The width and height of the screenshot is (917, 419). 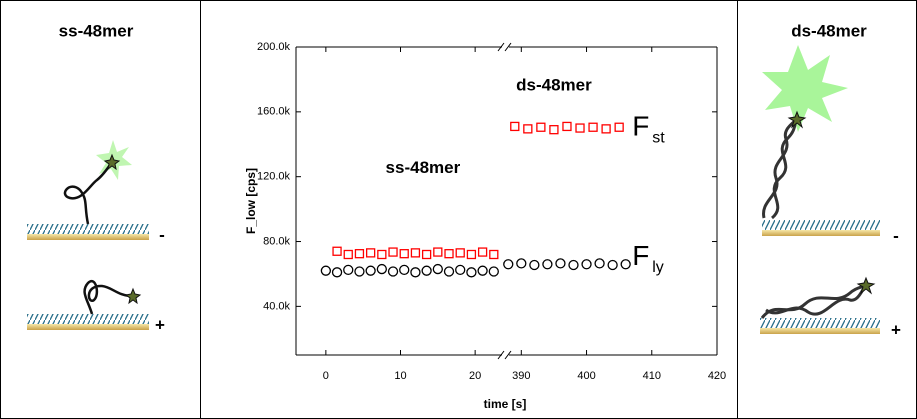 What do you see at coordinates (586, 376) in the screenshot?
I see `x-tick-label: 400` at bounding box center [586, 376].